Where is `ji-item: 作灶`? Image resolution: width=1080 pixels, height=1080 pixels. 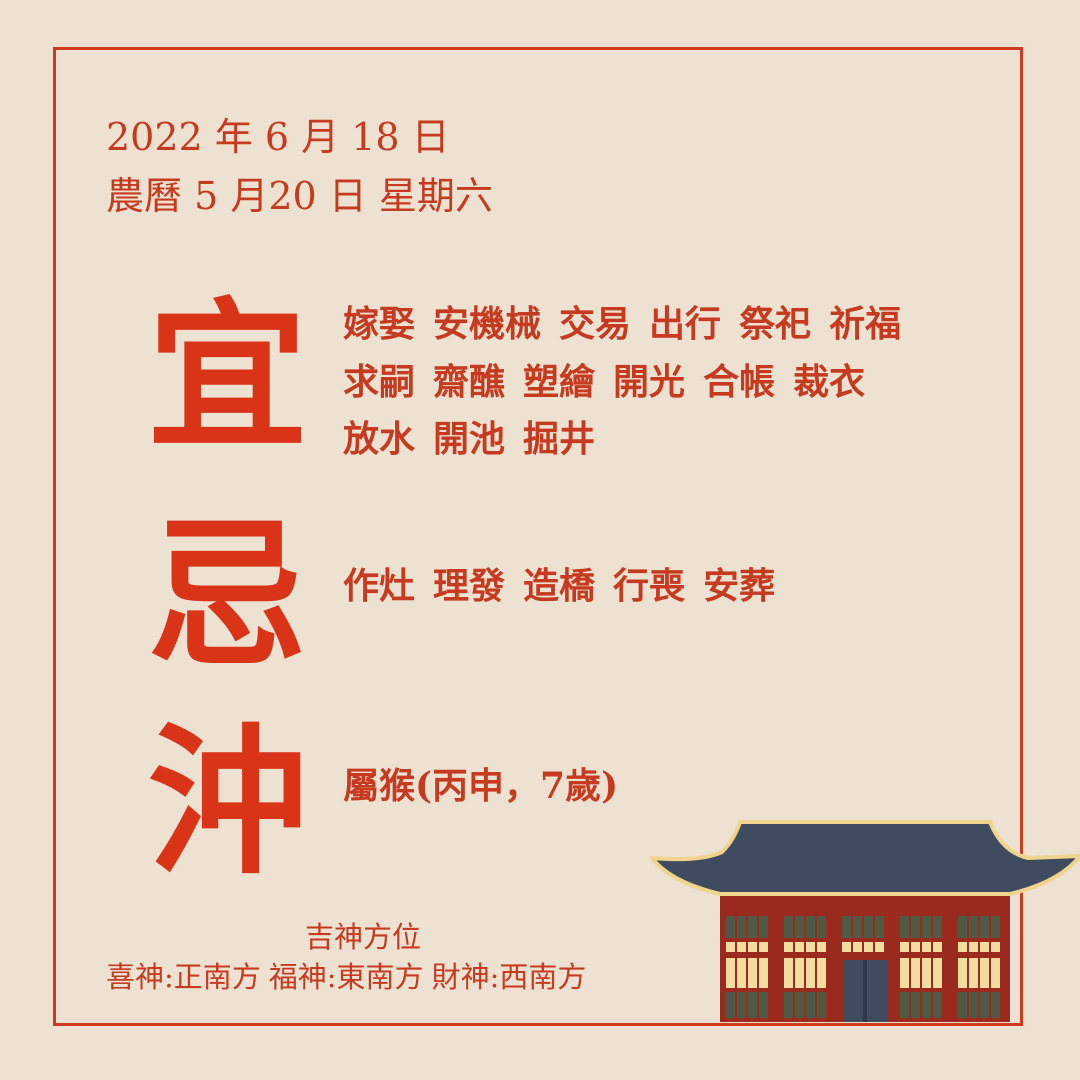 ji-item: 作灶 is located at coordinates (379, 586).